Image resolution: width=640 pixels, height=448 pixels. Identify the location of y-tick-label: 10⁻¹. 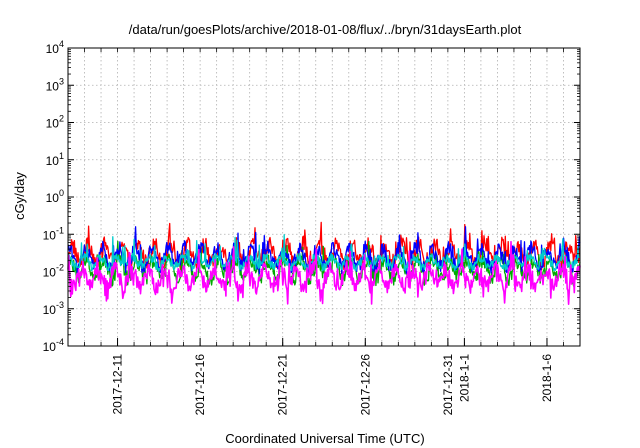
(53, 233).